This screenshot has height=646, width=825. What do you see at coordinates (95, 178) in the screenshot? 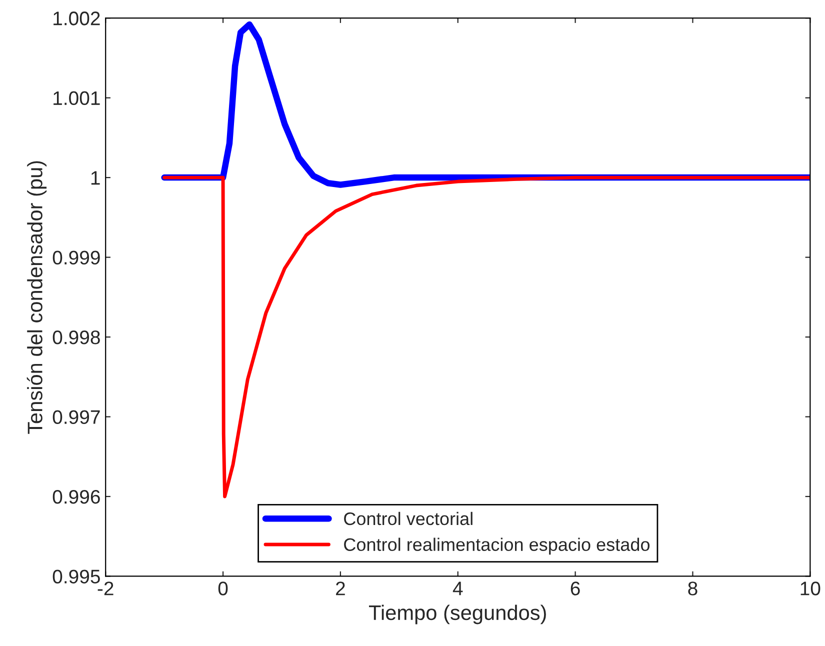
I see `y-tick-label: 1` at bounding box center [95, 178].